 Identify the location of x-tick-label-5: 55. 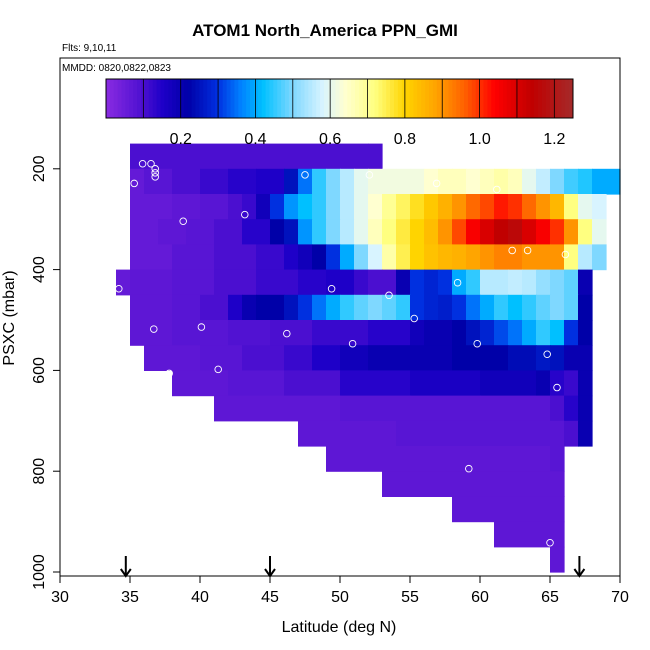
(410, 597).